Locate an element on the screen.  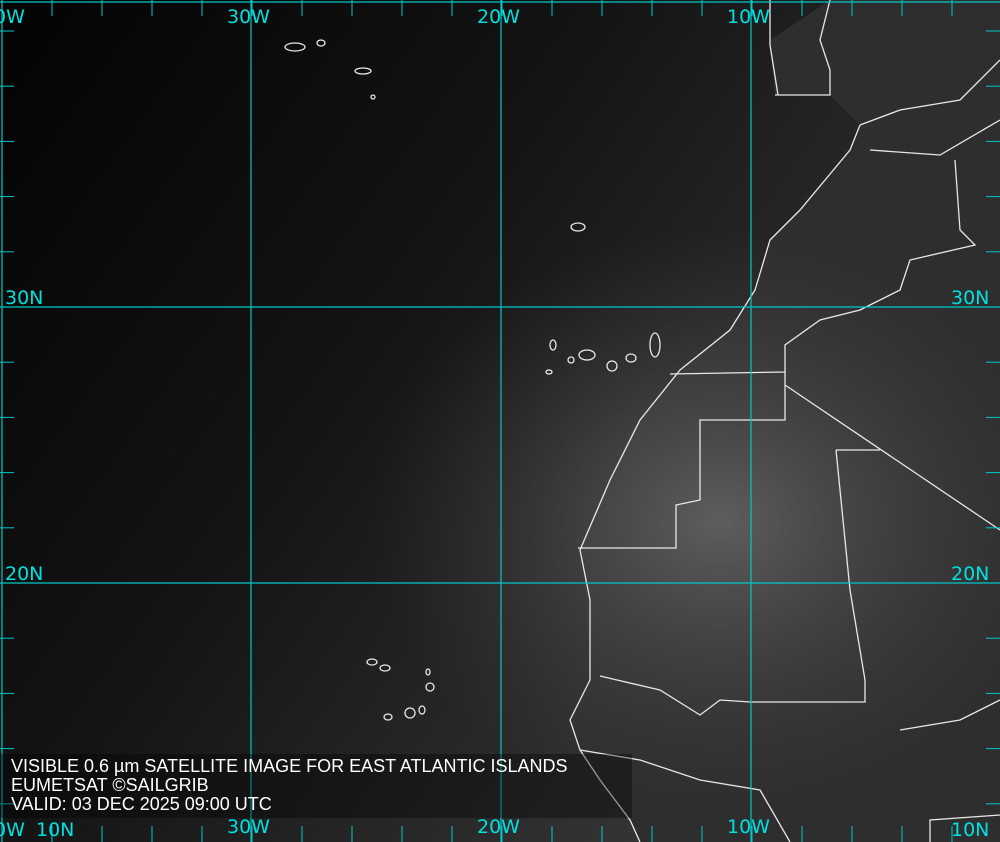
lon-label-bottom: 0W is located at coordinates (12, 830).